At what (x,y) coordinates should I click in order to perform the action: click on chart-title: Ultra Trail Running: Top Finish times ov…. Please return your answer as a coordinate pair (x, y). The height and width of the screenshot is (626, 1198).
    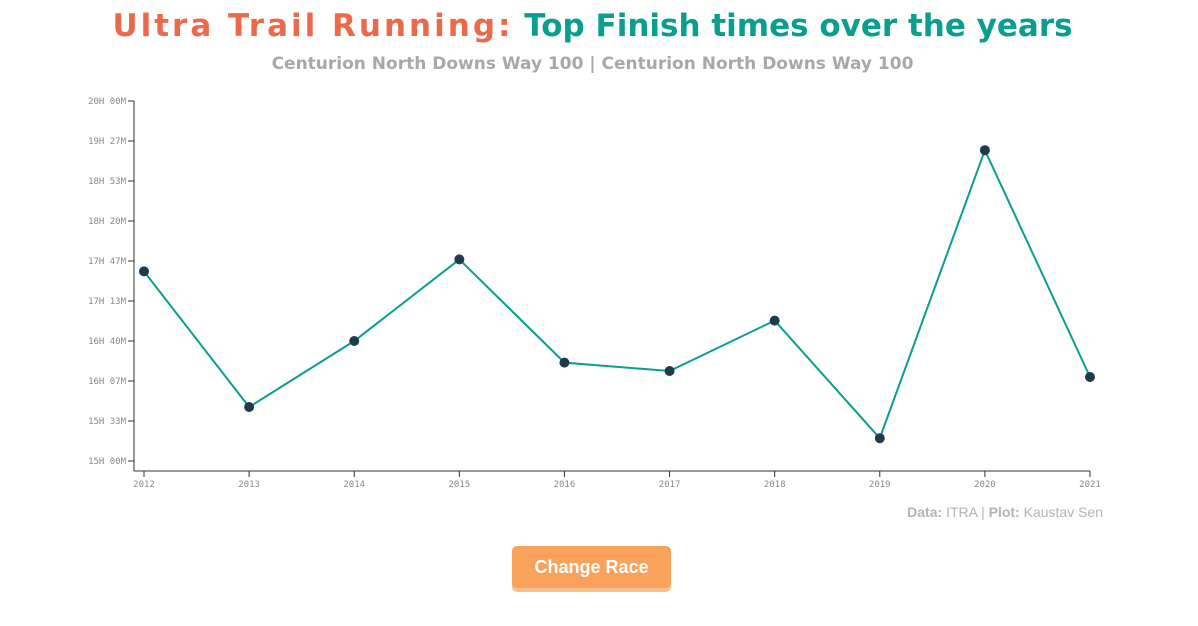
    Looking at the image, I should click on (592, 26).